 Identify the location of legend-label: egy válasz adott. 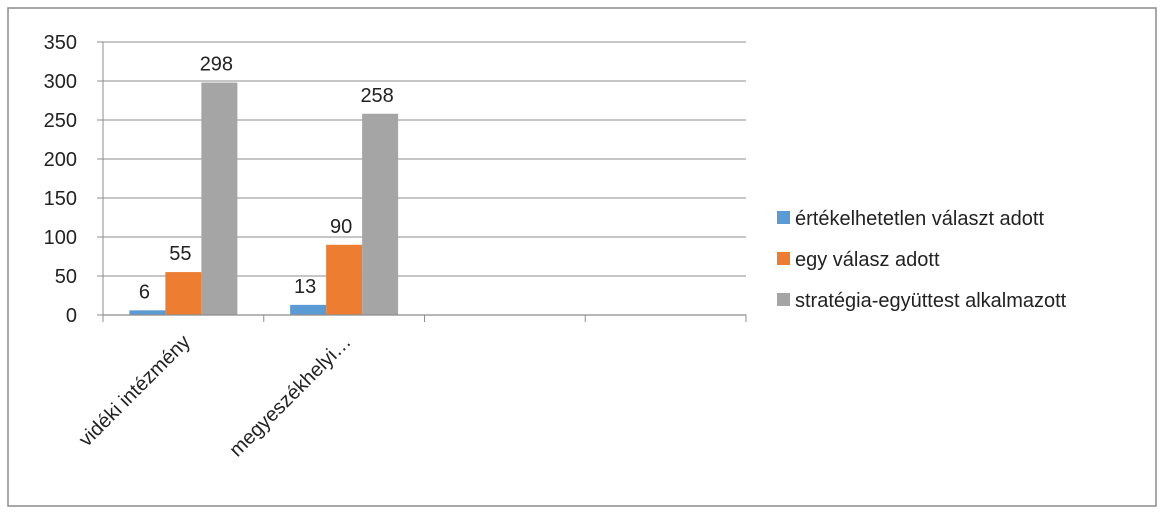
(867, 260).